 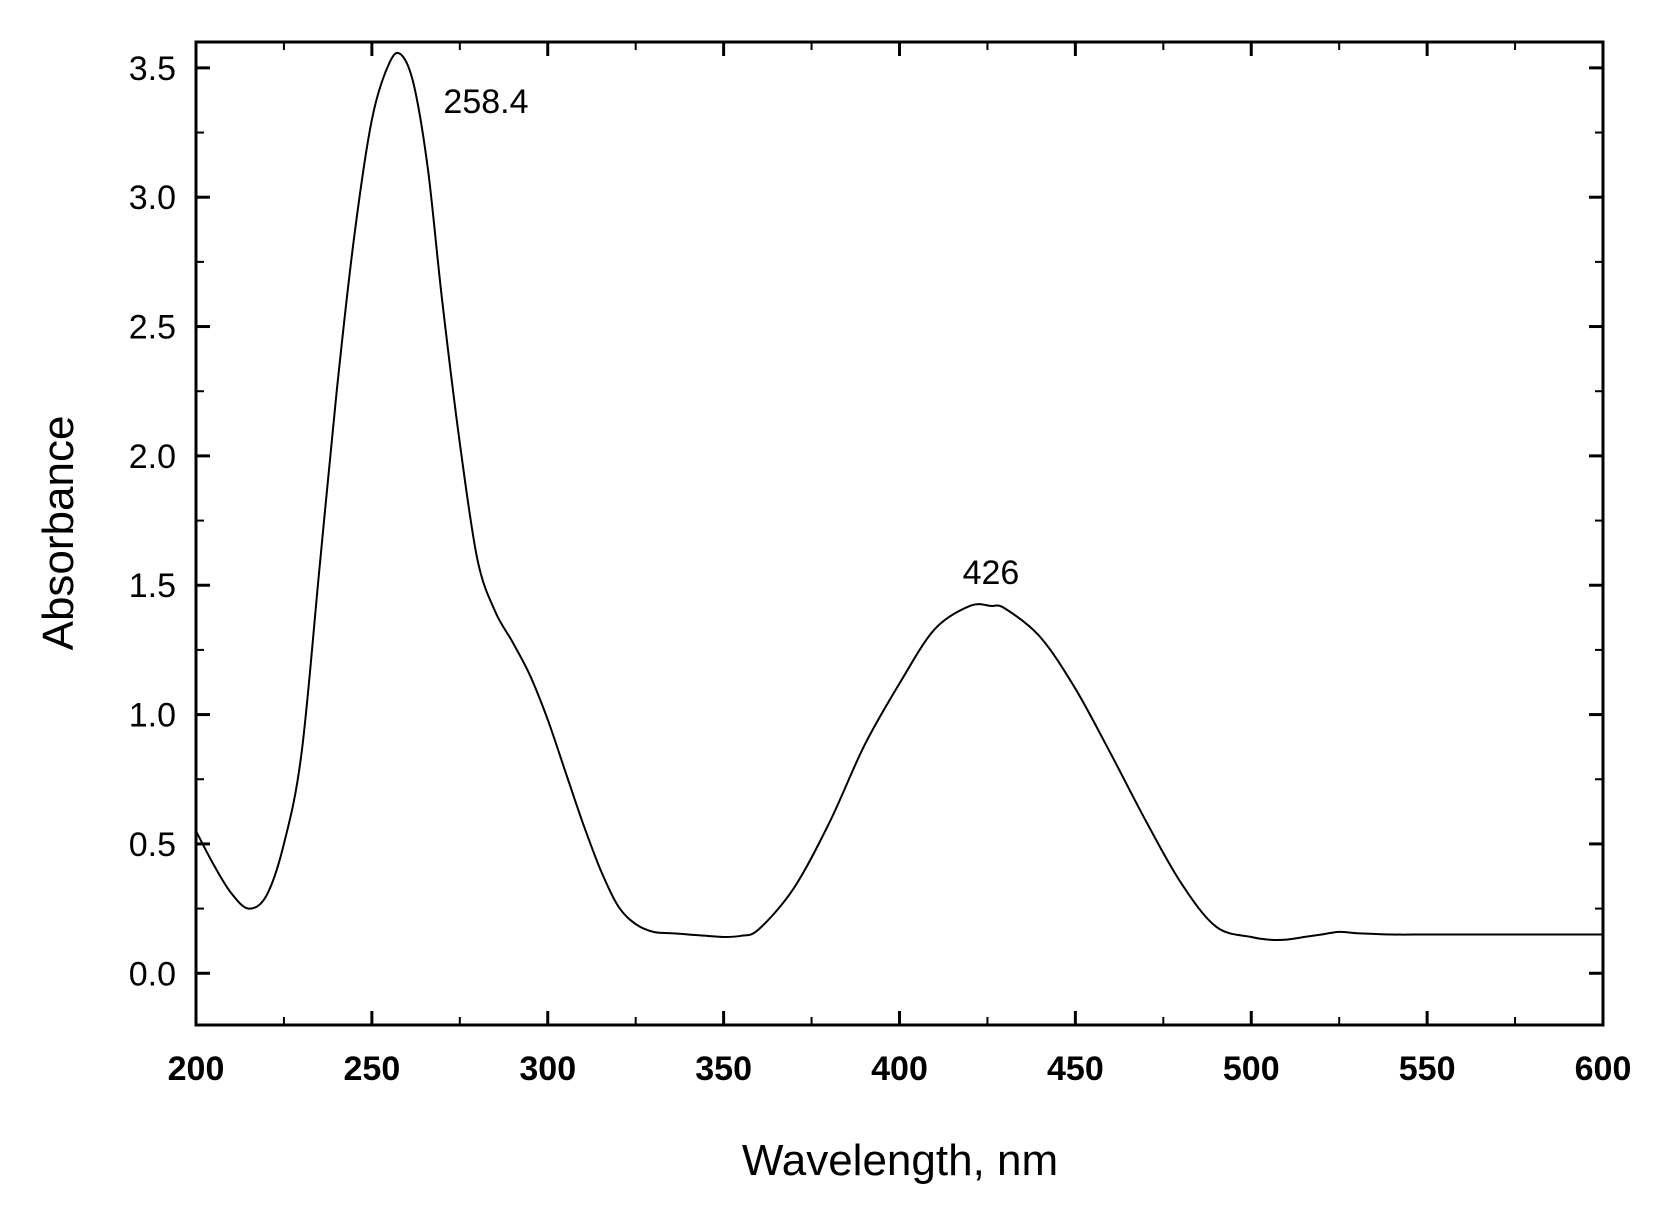 What do you see at coordinates (152, 457) in the screenshot?
I see `y-tick-label: 2.0` at bounding box center [152, 457].